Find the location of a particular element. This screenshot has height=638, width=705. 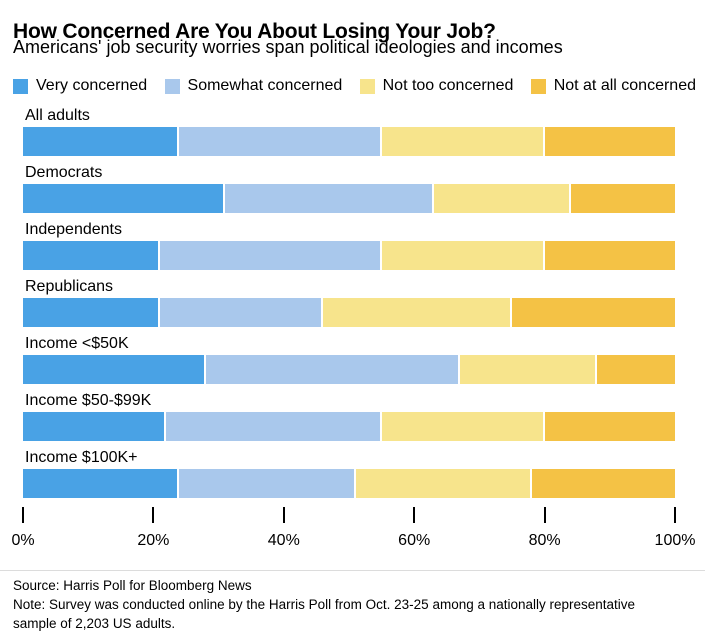

legend-label: Somewhat concerned is located at coordinates (265, 85).